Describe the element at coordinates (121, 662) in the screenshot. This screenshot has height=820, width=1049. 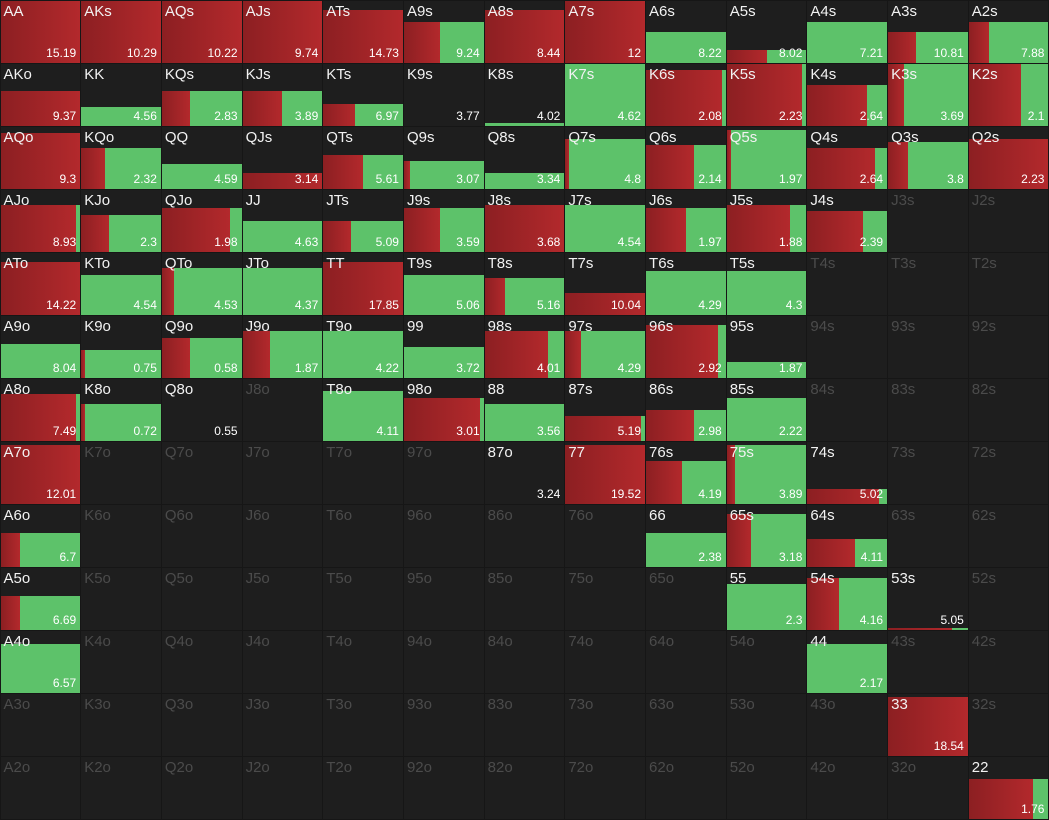
I see `hand-cell: K4o` at that location.